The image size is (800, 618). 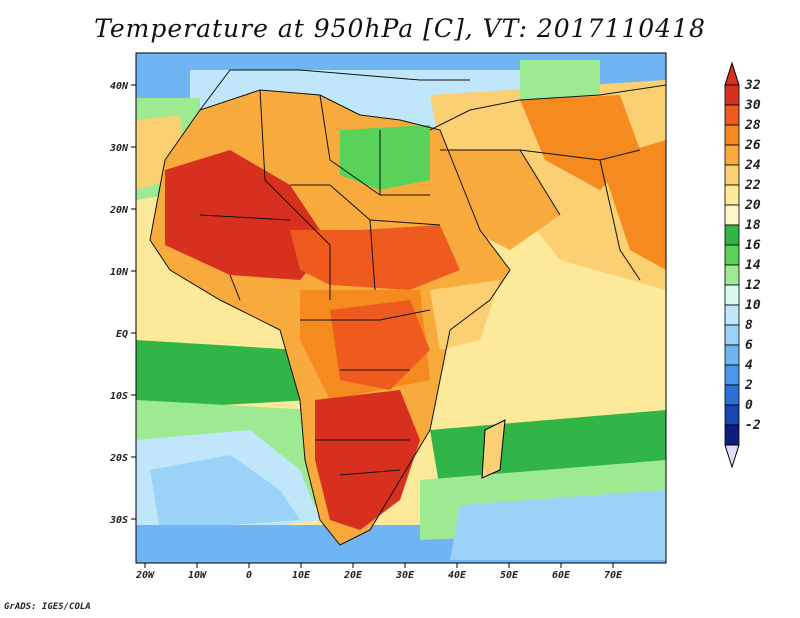 I want to click on india-hot, so click(x=633, y=205).